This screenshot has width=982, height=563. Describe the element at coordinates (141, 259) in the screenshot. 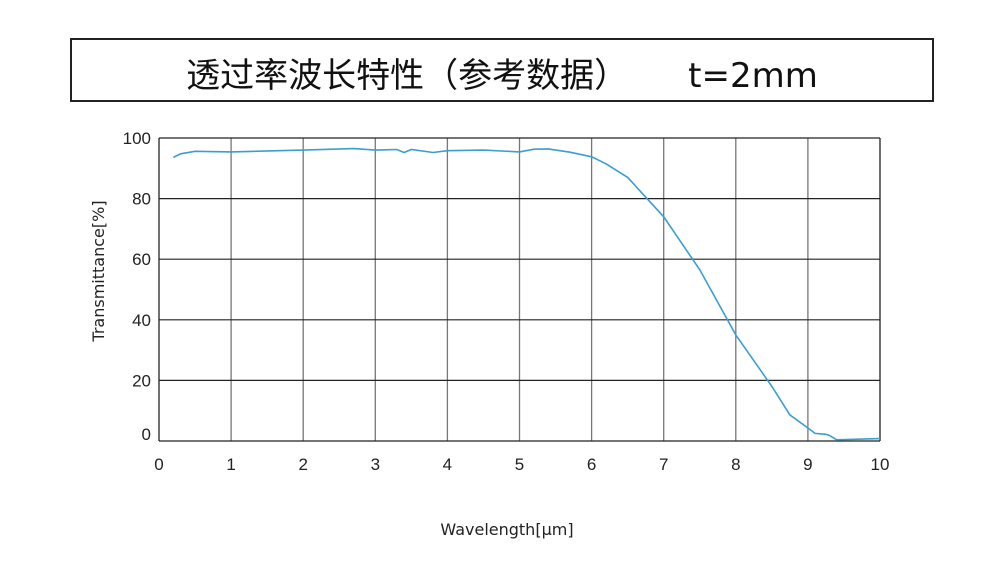

I see `y-tick-label: 60` at that location.